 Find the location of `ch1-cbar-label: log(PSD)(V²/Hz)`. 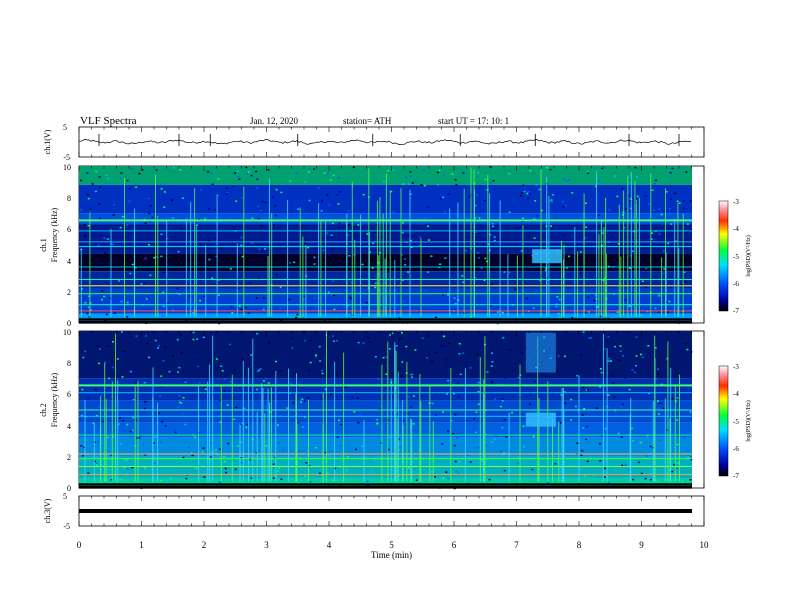

ch1-cbar-label: log(PSD)(V²/Hz) is located at coordinates (748, 255).